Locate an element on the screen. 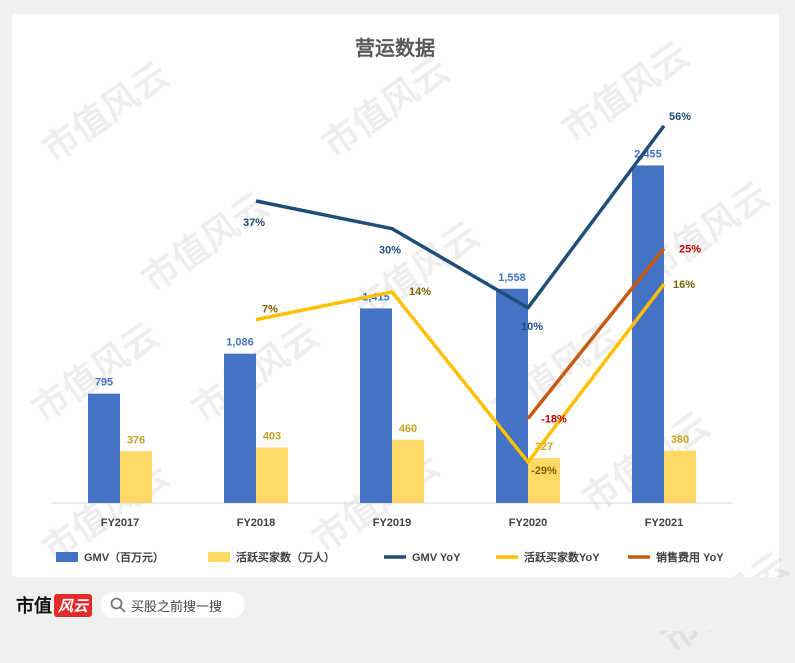  legend-buyers-text: 活跃买家数（万人） is located at coordinates (285, 557).